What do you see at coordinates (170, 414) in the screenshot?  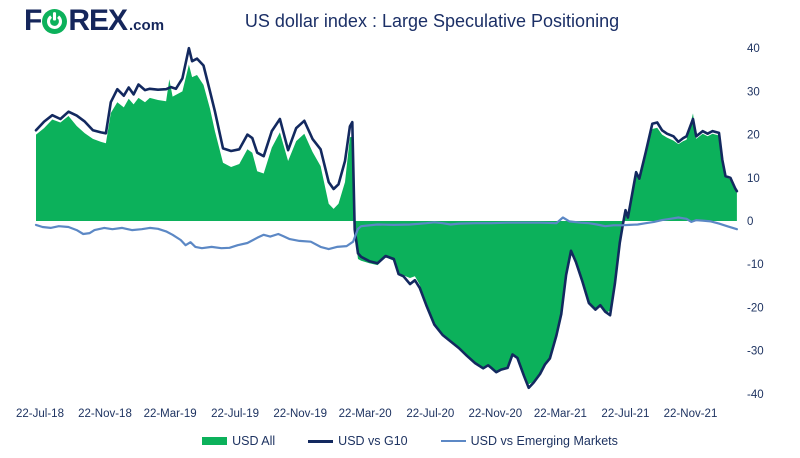 I see `svg-text: 22-Mar-19` at bounding box center [170, 414].